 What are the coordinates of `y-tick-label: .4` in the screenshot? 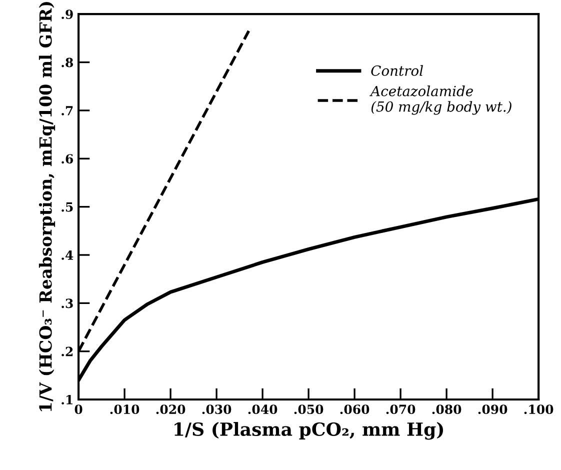 It's located at (68, 255).